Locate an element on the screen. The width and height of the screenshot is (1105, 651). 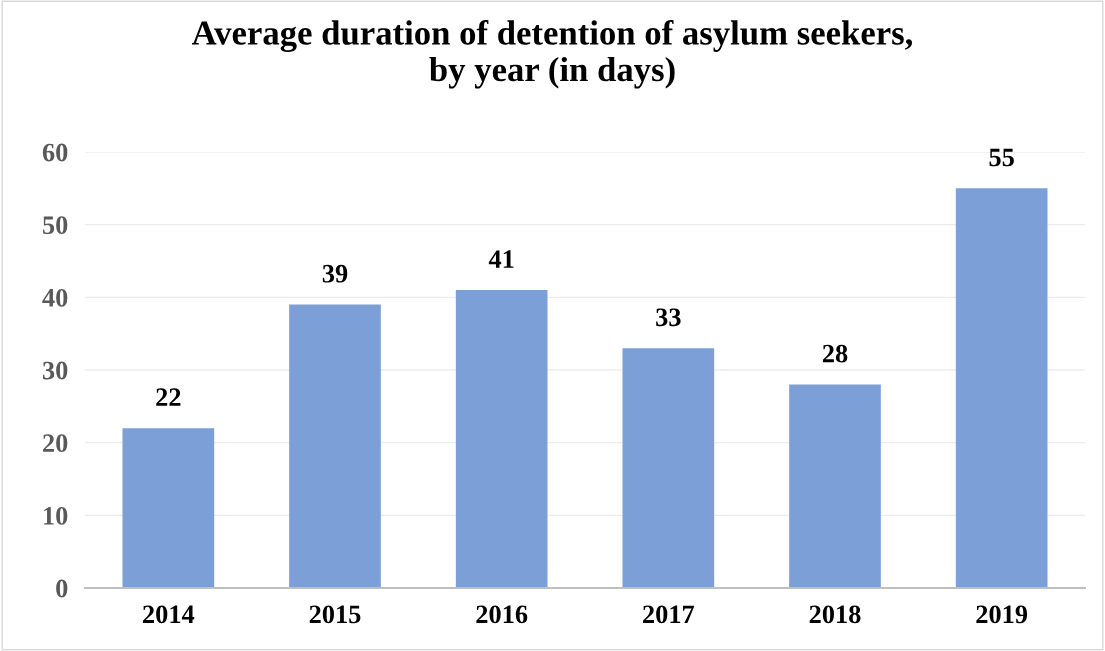
y-tick-label: 50 is located at coordinates (55, 225).